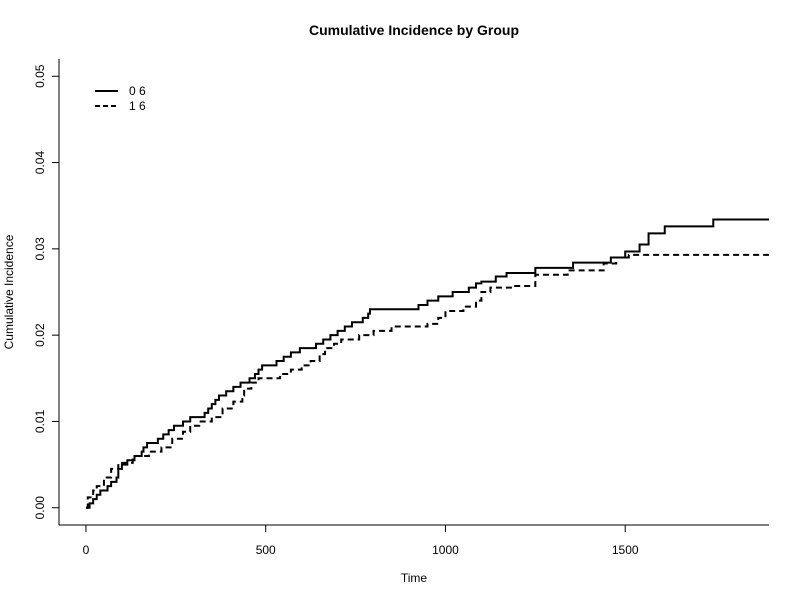 The width and height of the screenshot is (800, 600). I want to click on y-tick-label: 0.00, so click(40, 508).